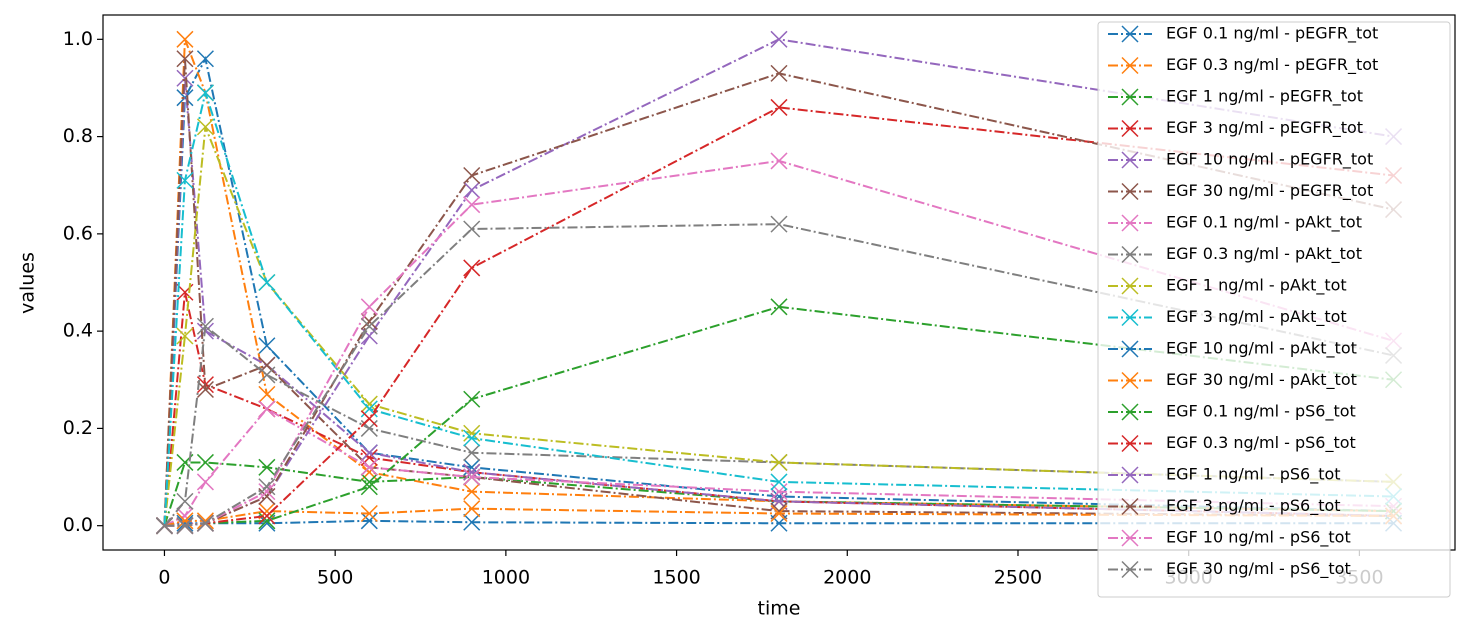 The width and height of the screenshot is (1476, 639). I want to click on legend-label: EGF 30 ng/ml - pEGFR_tot, so click(1269, 191).